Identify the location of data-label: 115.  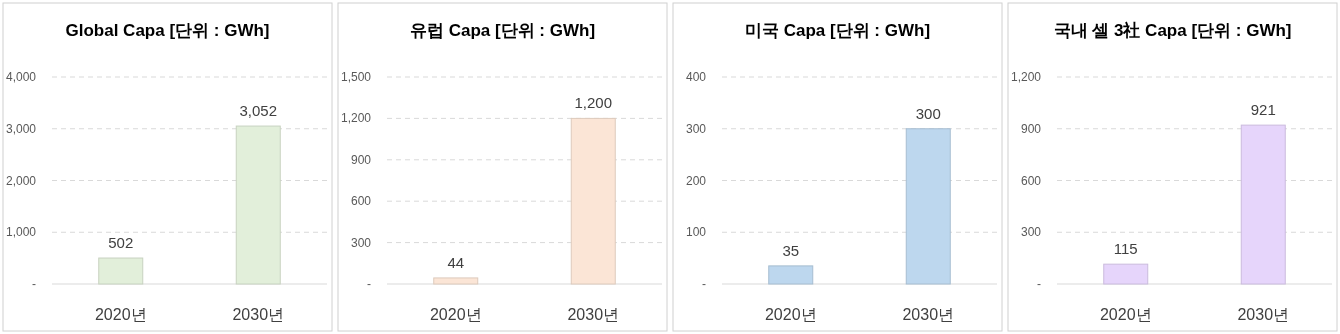
(1125, 249).